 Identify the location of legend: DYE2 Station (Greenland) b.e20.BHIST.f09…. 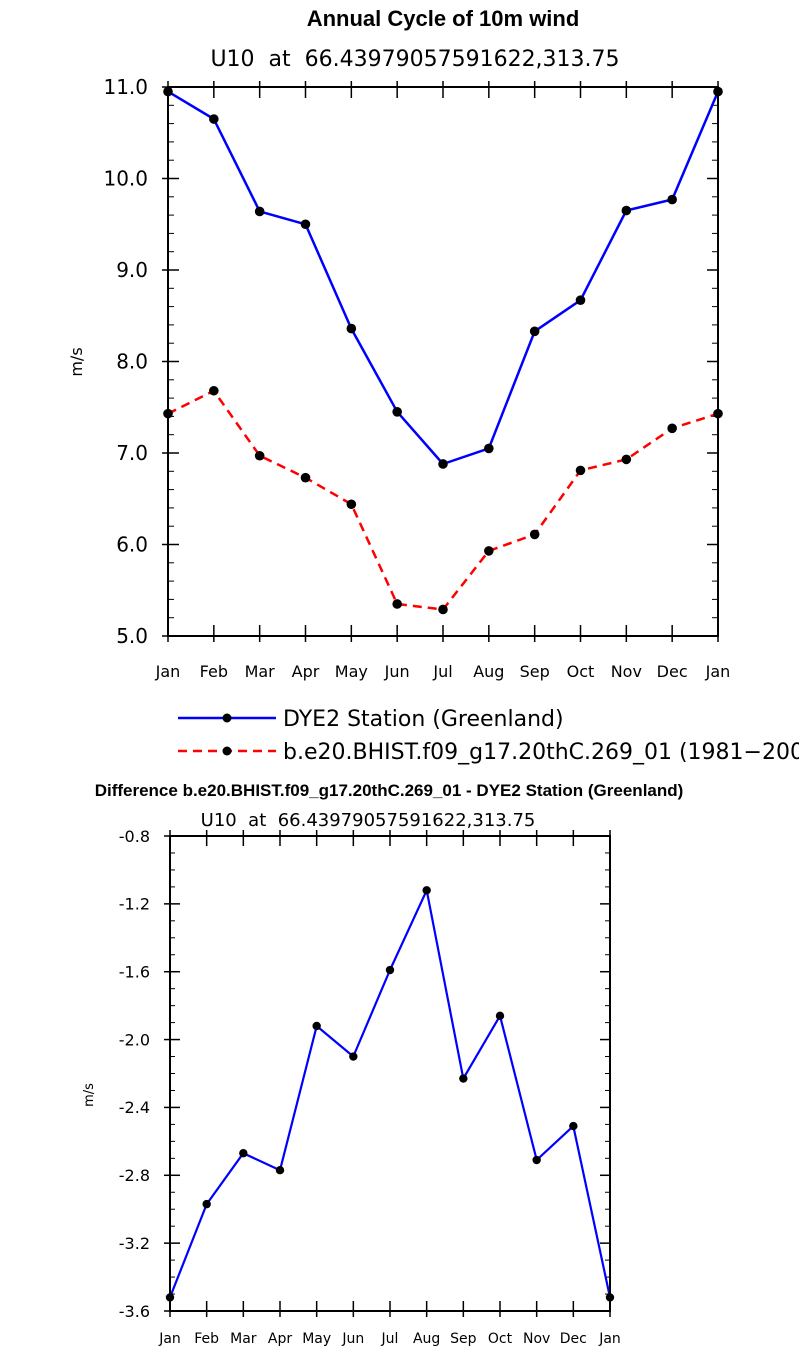
(488, 736).